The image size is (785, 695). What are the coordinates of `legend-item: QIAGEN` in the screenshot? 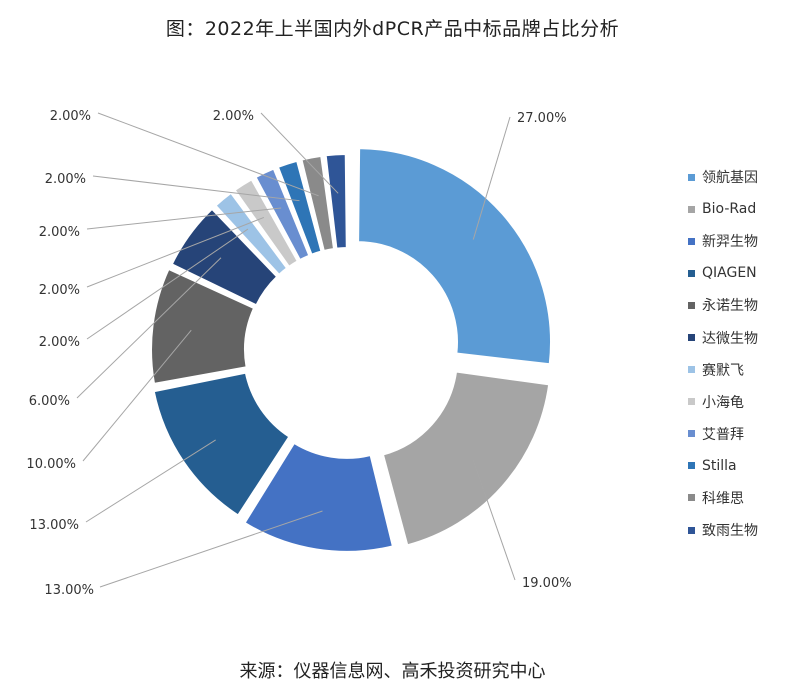 It's located at (723, 273).